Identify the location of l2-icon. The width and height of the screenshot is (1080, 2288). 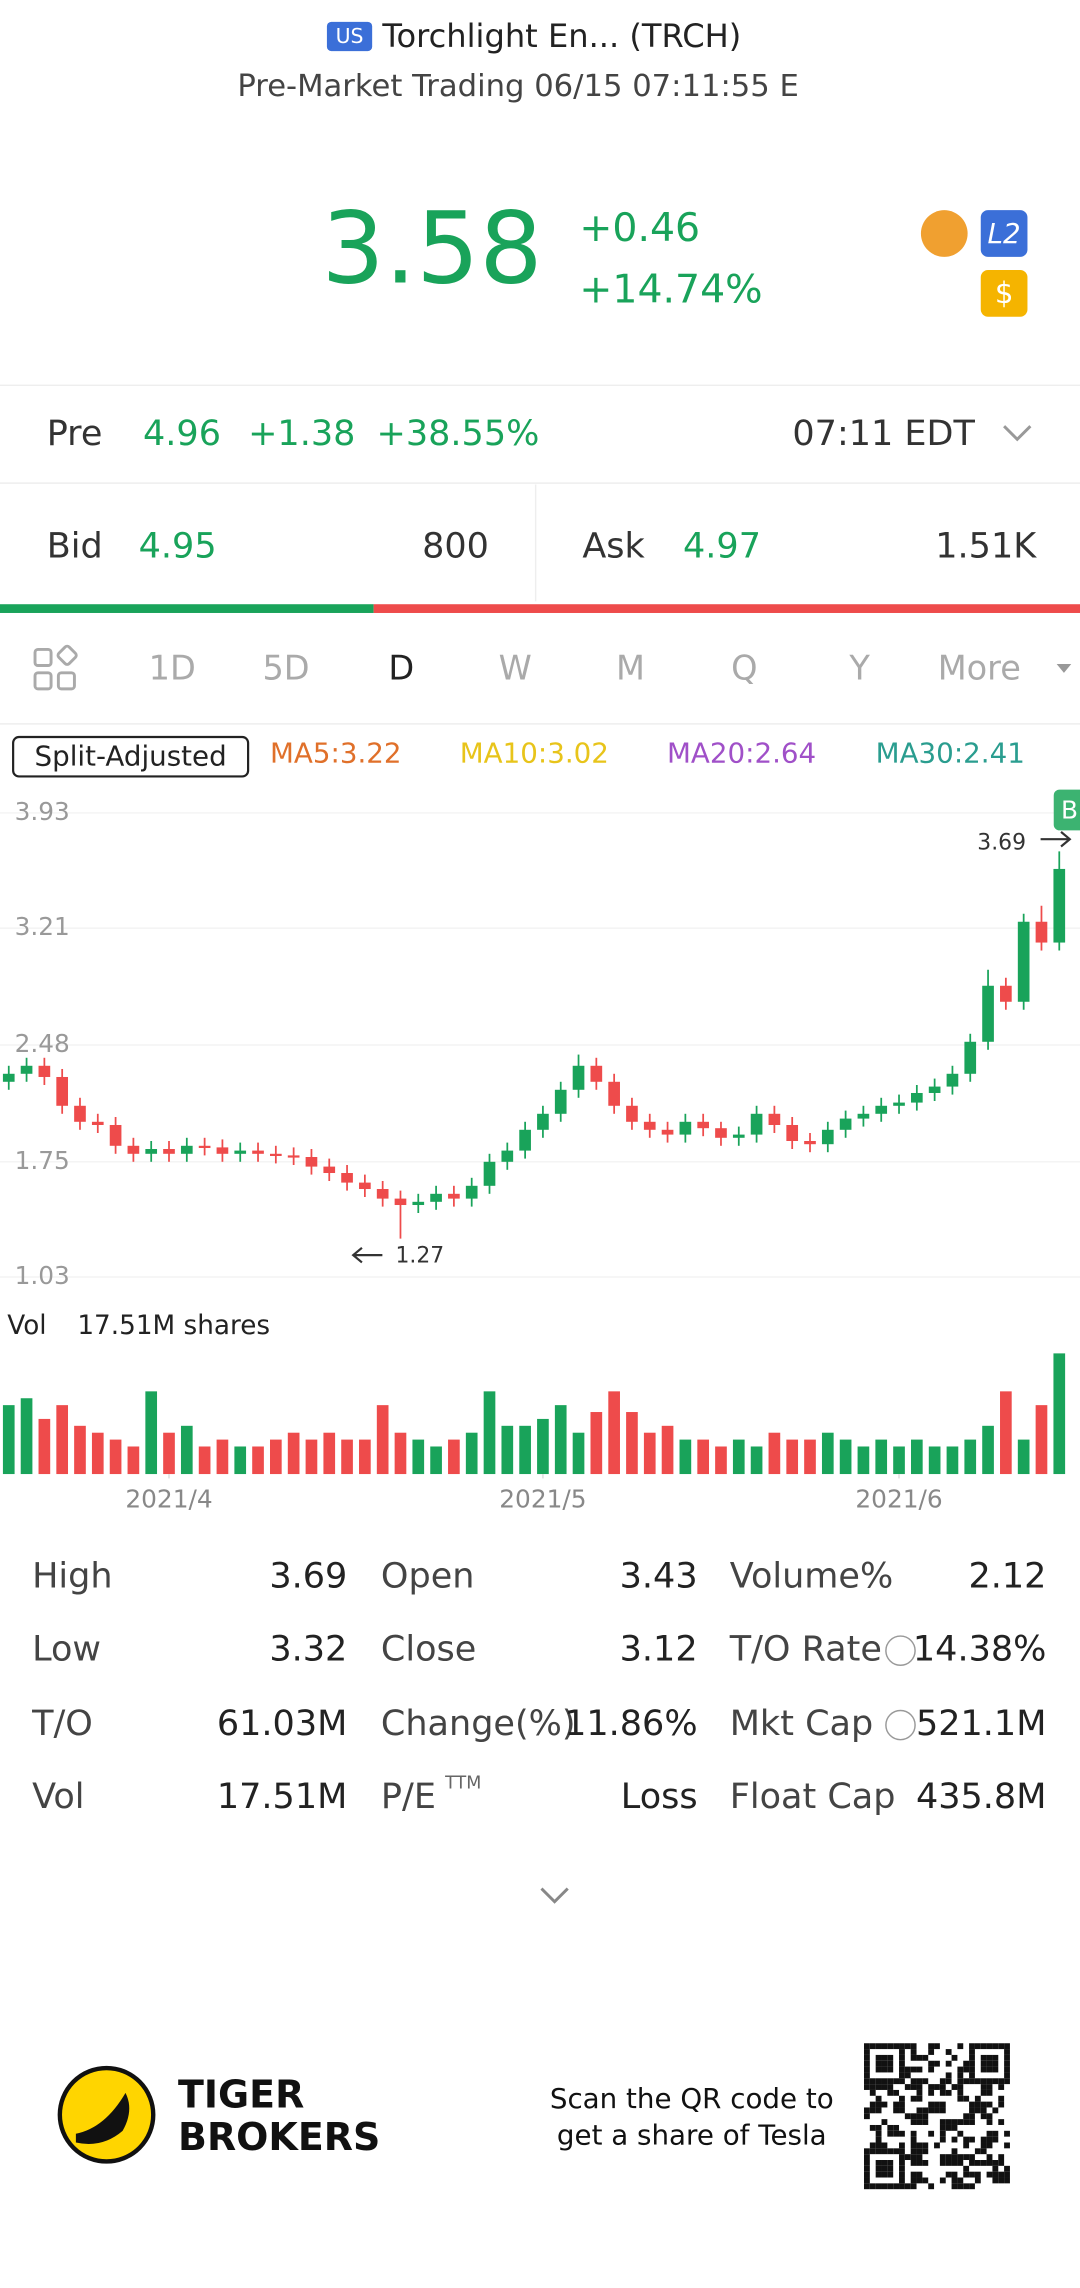
(1004, 233).